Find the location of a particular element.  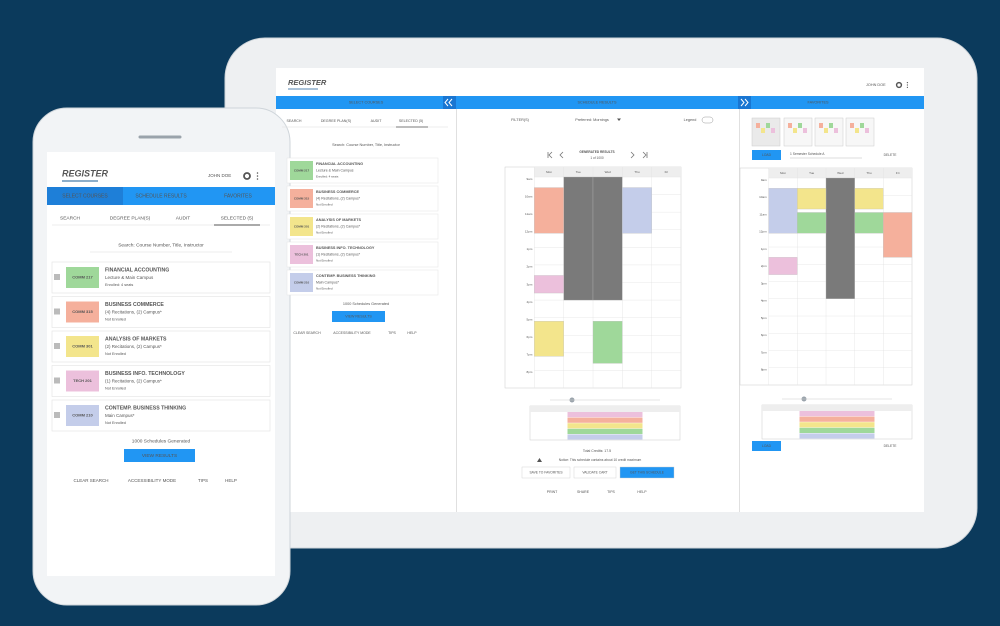

toggle-switch is located at coordinates (707, 120).